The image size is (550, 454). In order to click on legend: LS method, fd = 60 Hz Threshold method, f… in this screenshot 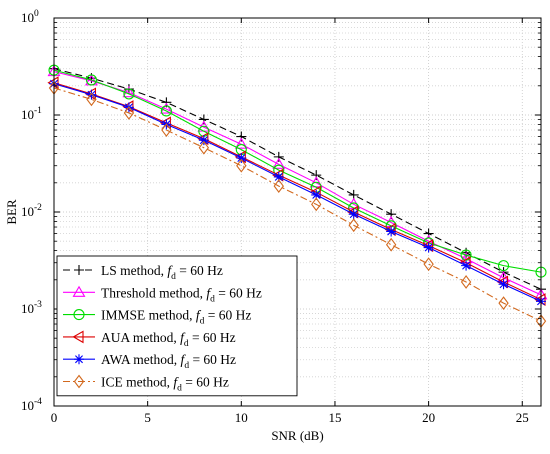, I will do `click(177, 326)`.